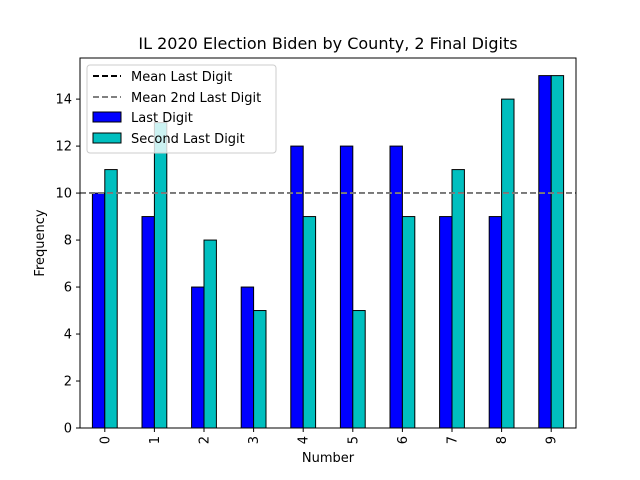 The width and height of the screenshot is (640, 480). I want to click on y-tick-label-4: 4, so click(68, 335).